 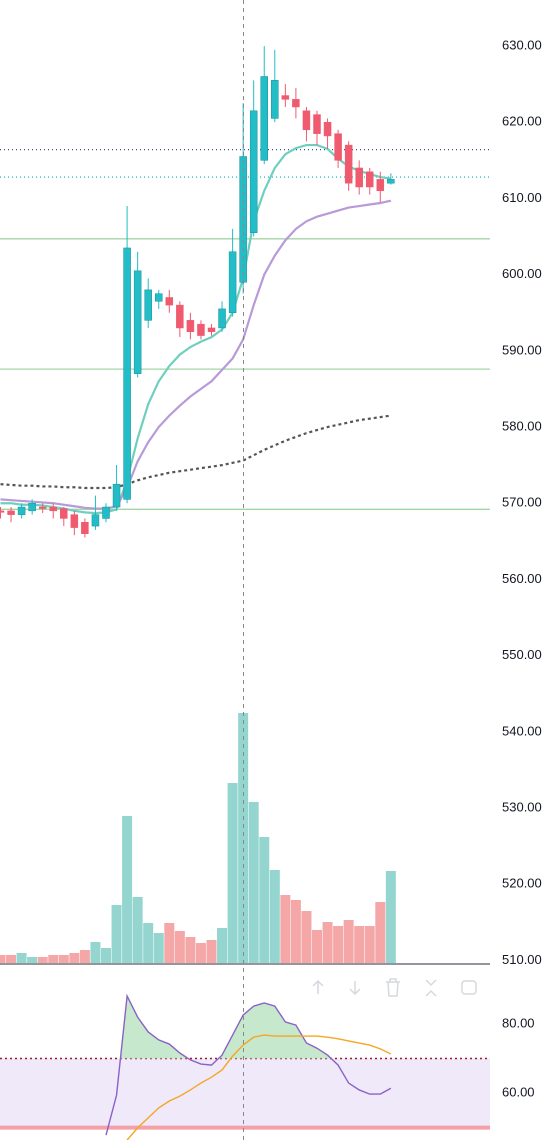 I want to click on band, so click(x=245, y=1093).